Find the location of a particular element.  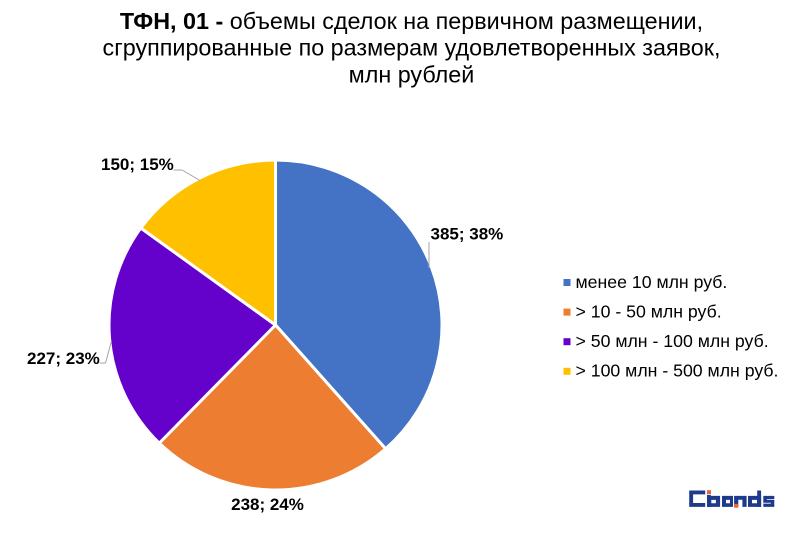

svg-text: 227; 23% is located at coordinates (63, 358).